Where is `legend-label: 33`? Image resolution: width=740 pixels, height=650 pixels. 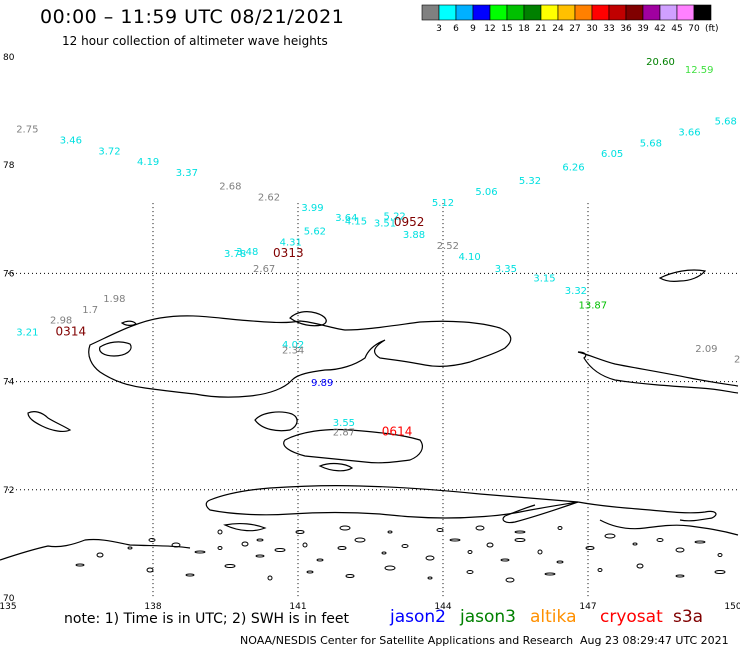 legend-label: 33 is located at coordinates (608, 29).